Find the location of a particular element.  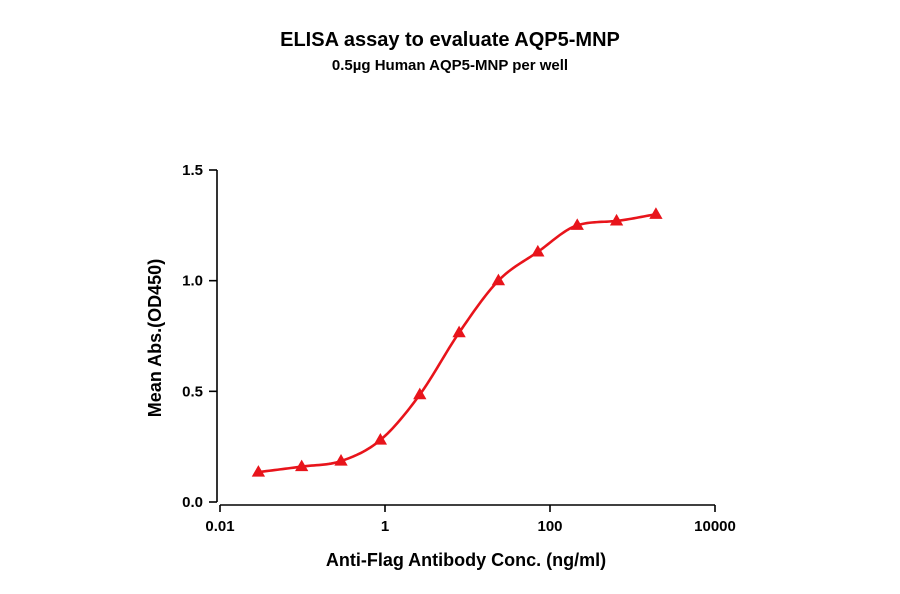

x-axis-title: Anti-Flag Antibody Conc. (ng/ml) is located at coordinates (466, 560).